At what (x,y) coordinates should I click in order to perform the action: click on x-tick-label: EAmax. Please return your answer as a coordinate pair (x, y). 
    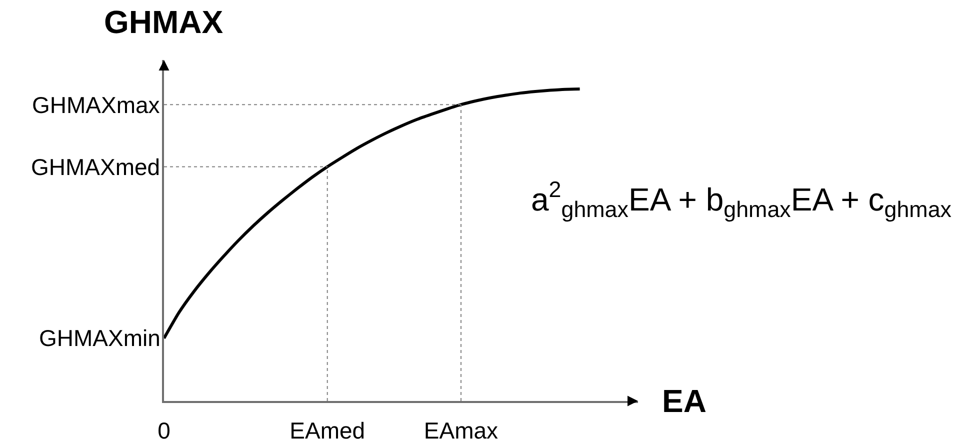
    Looking at the image, I should click on (461, 428).